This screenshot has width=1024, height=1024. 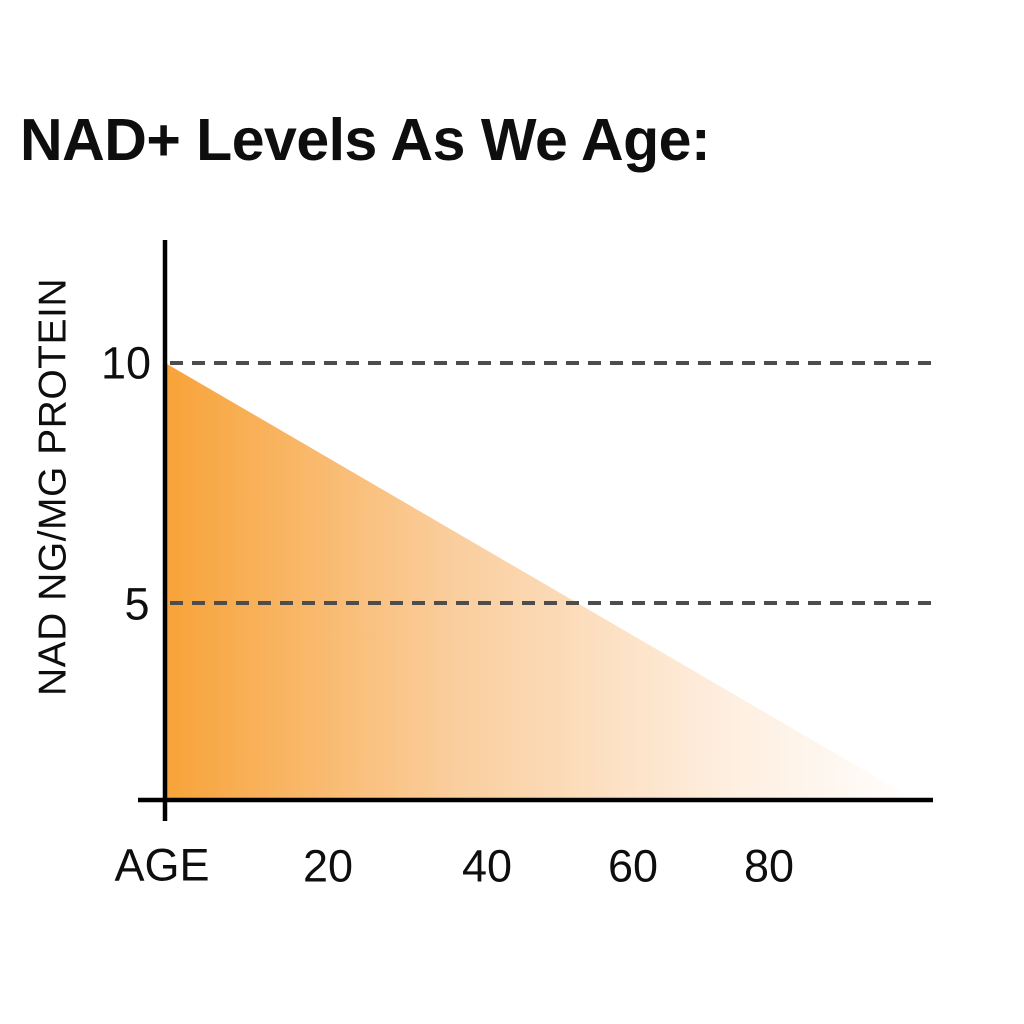 I want to click on x-tick-20: 20, so click(x=328, y=866).